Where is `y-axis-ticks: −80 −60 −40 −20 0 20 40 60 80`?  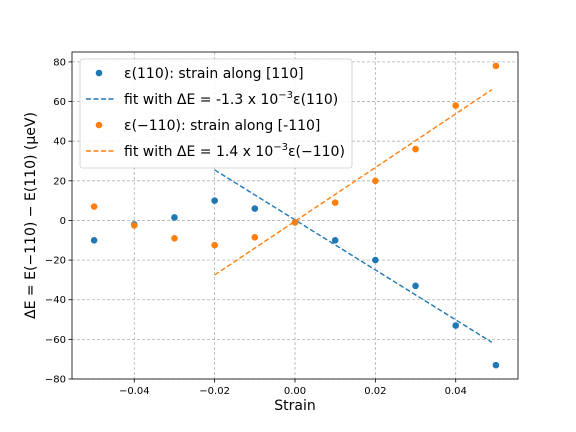
y-axis-ticks: −80 −60 −40 −20 0 20 40 60 80 is located at coordinates (58, 221).